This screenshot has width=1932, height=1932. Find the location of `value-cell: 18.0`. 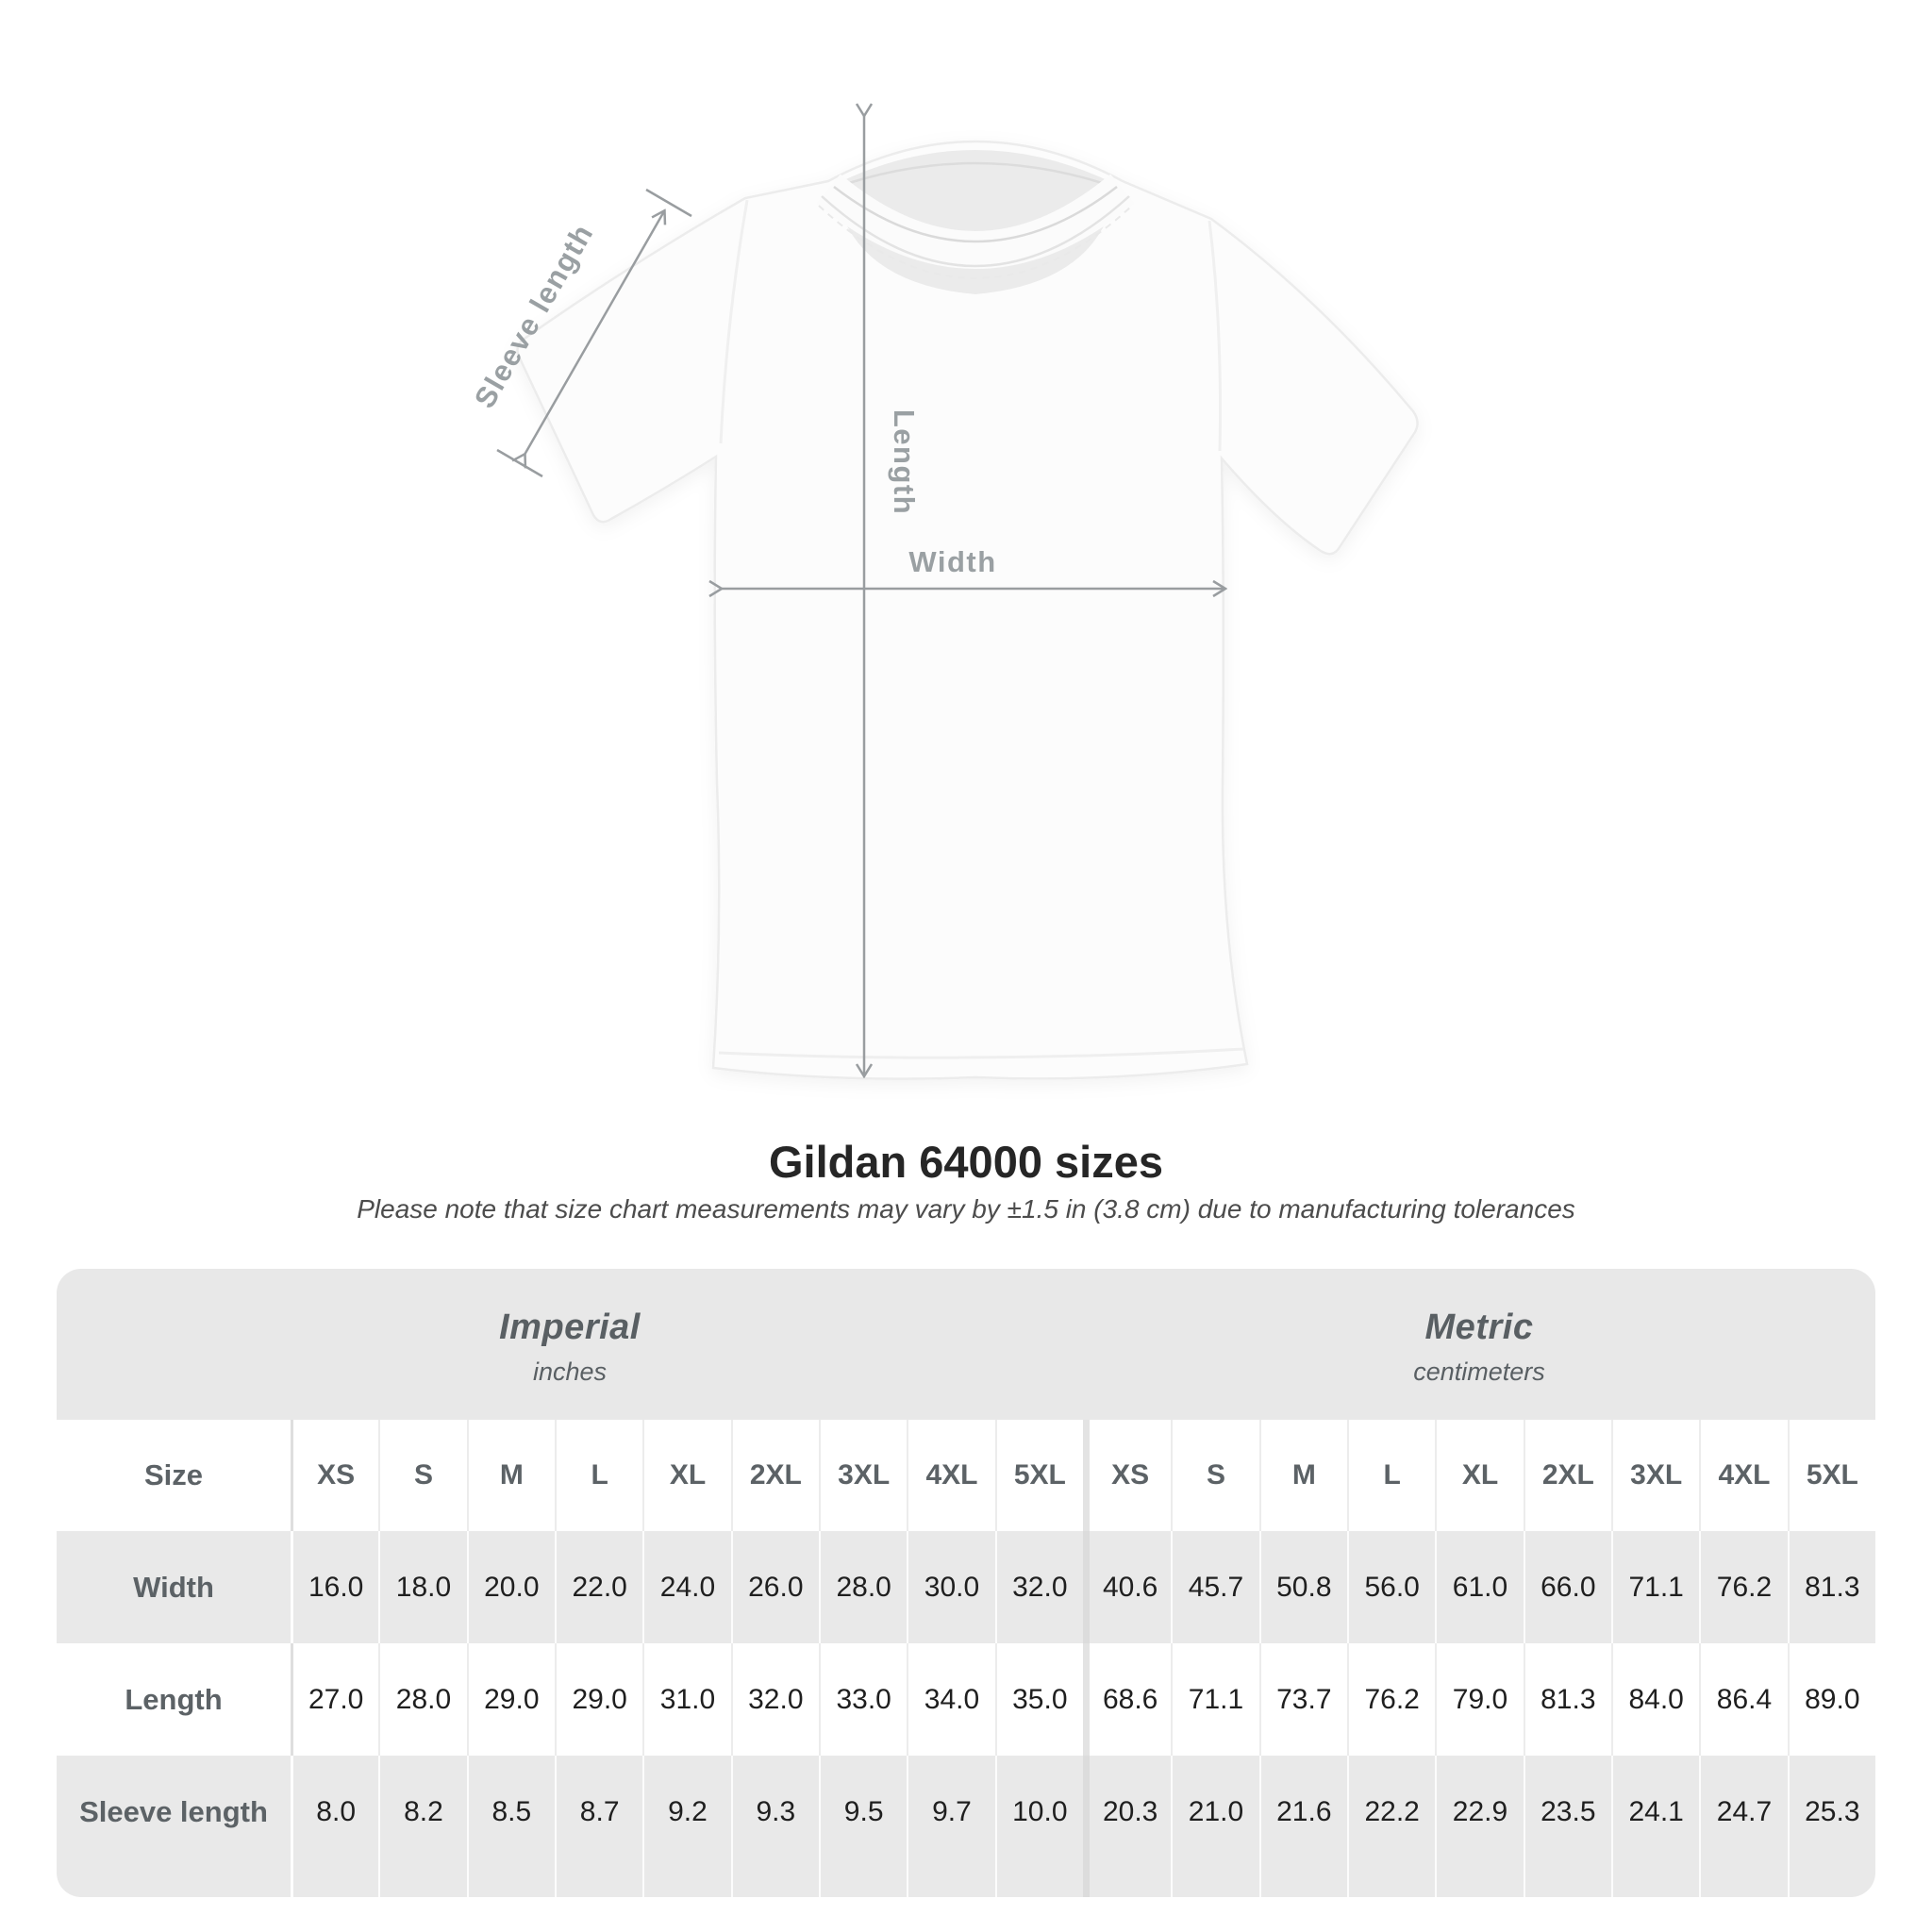

value-cell: 18.0 is located at coordinates (422, 1587).